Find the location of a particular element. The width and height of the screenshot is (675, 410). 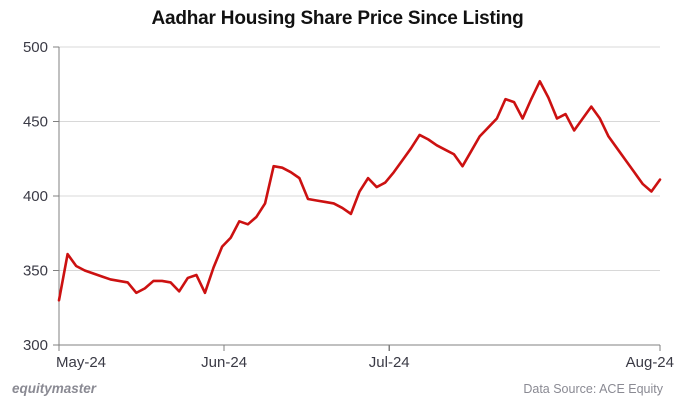

x-tick-label: Jul-24 is located at coordinates (389, 362).